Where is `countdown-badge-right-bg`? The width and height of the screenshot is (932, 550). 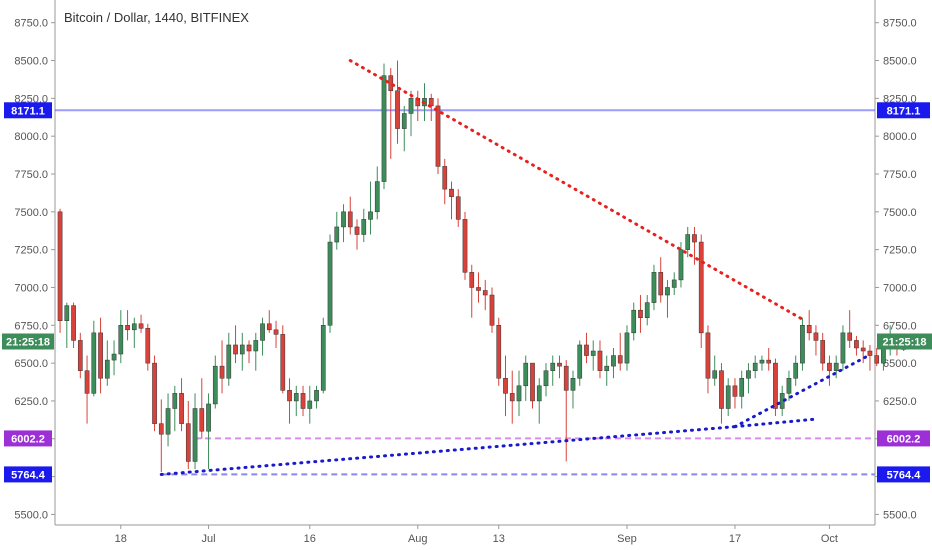 countdown-badge-right-bg is located at coordinates (904, 341).